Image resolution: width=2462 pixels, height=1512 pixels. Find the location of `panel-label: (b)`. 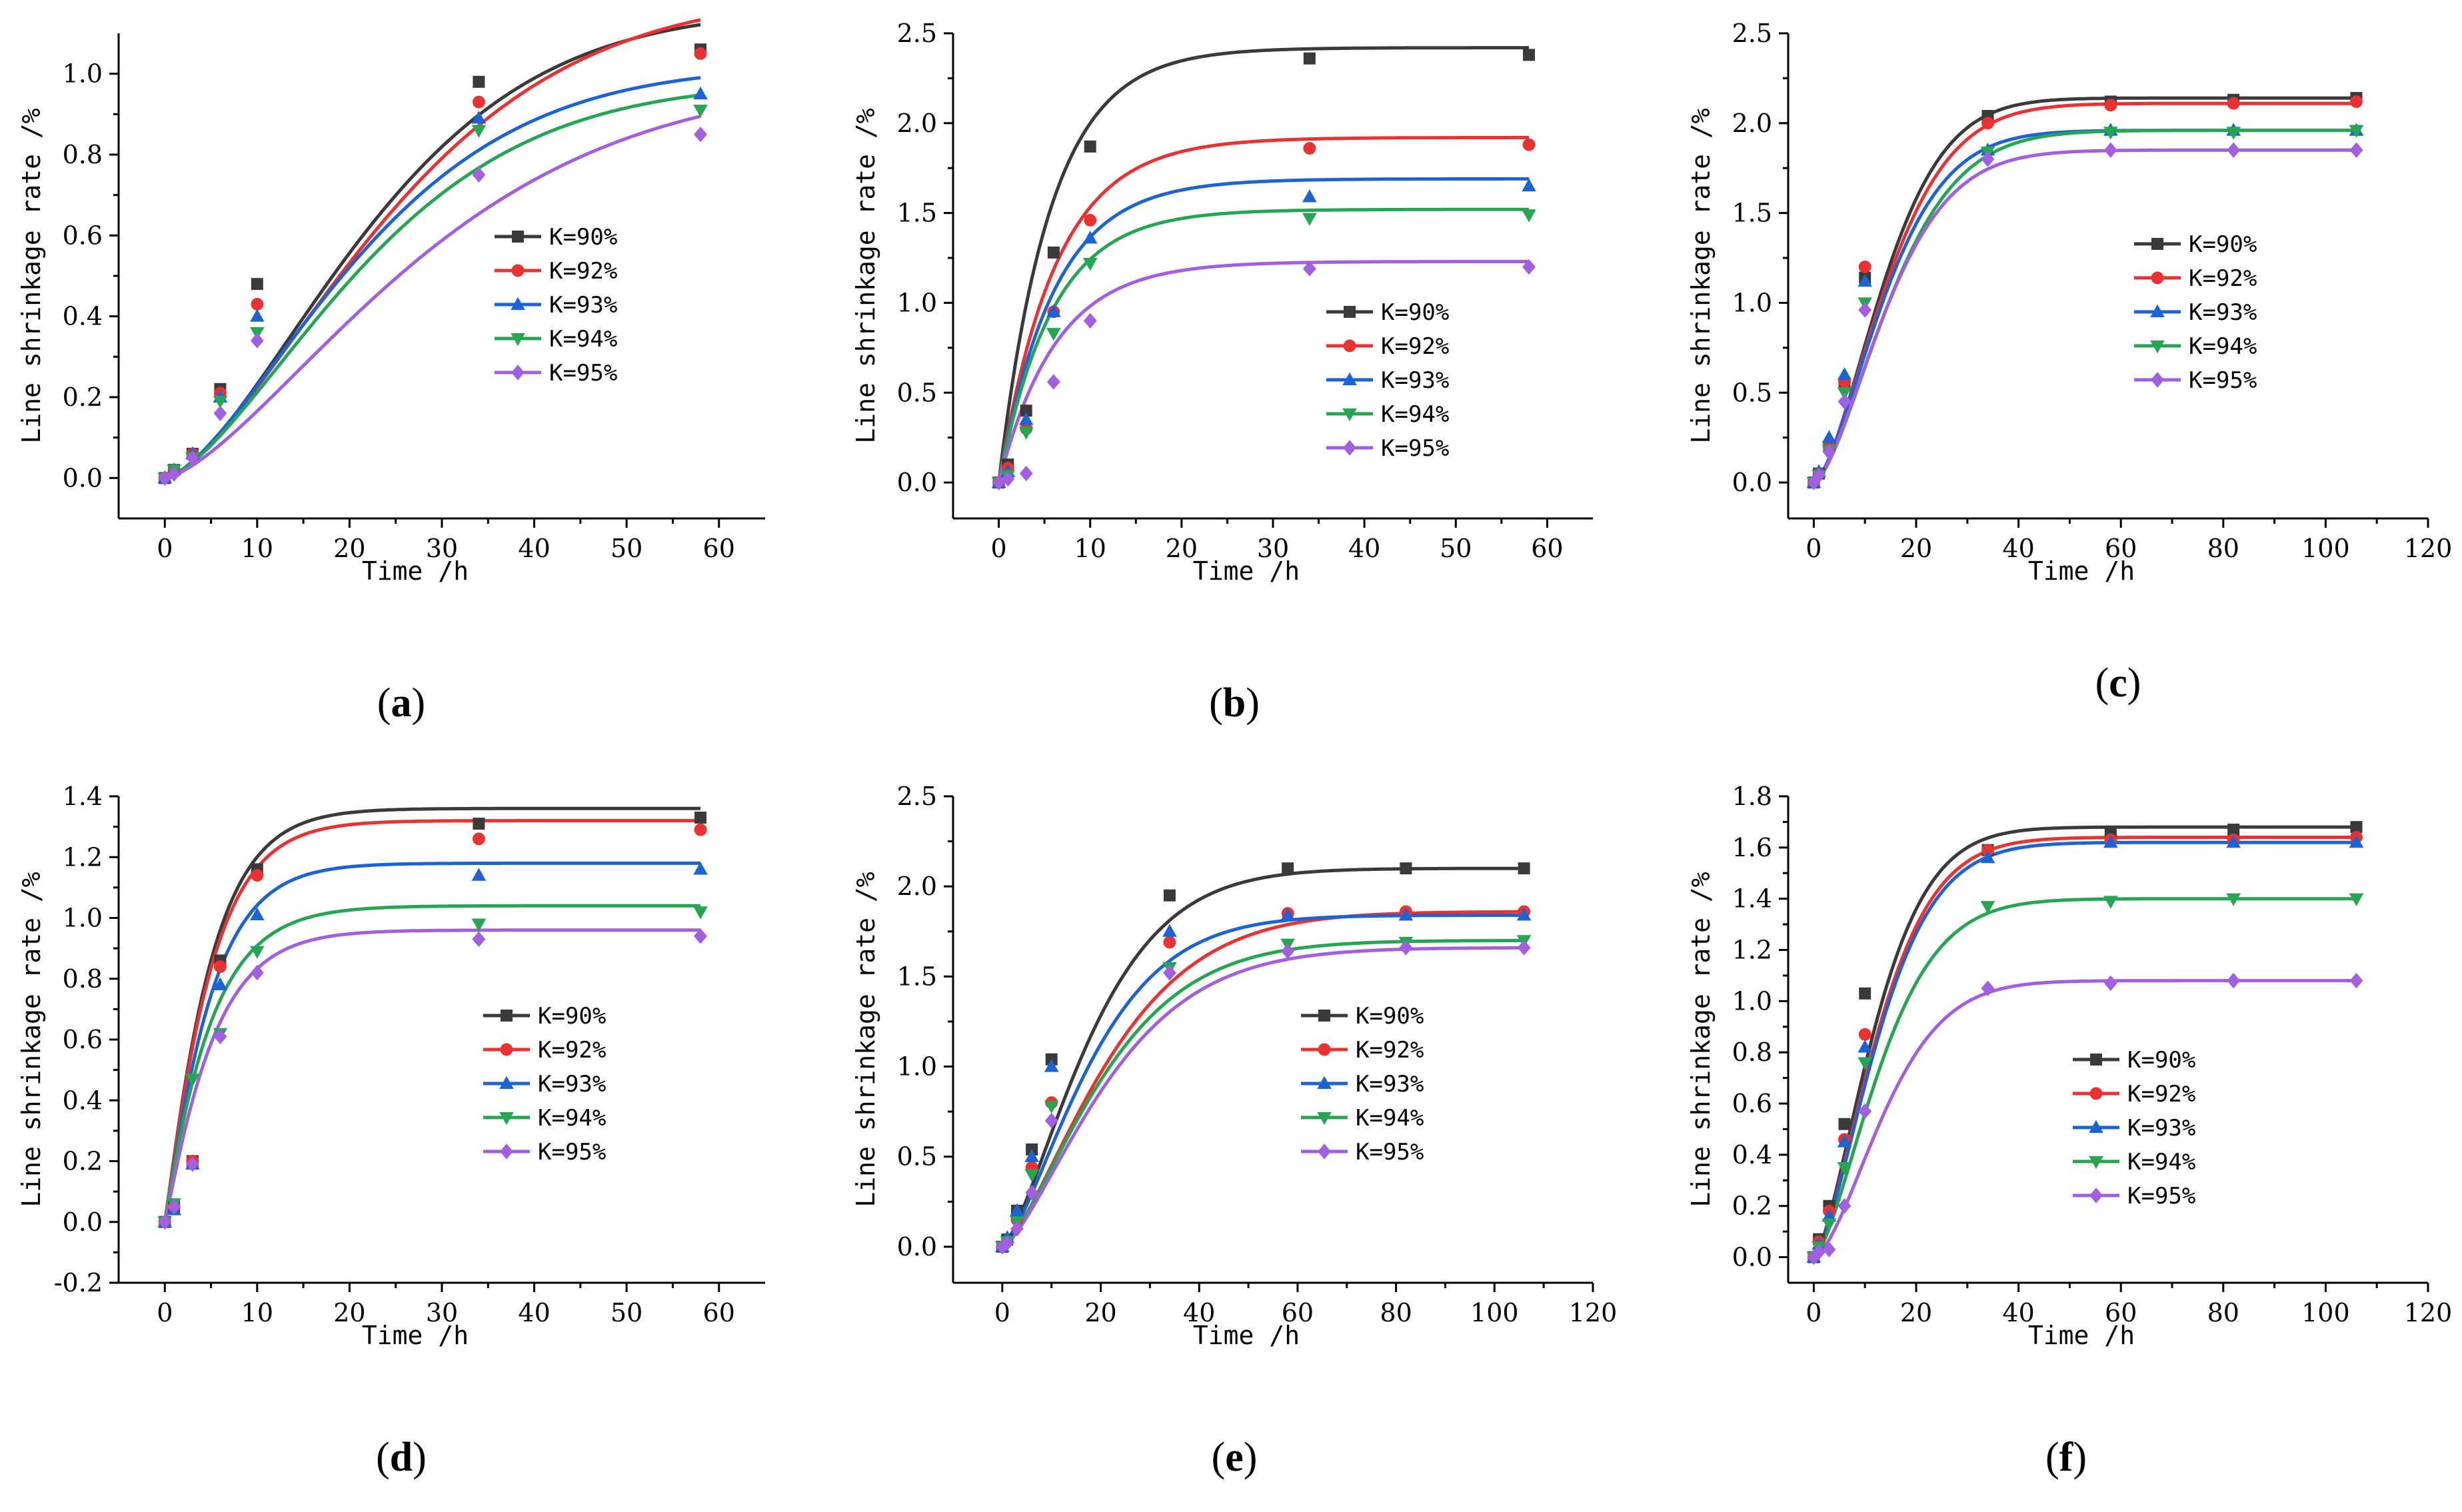

panel-label: (b) is located at coordinates (1234, 703).